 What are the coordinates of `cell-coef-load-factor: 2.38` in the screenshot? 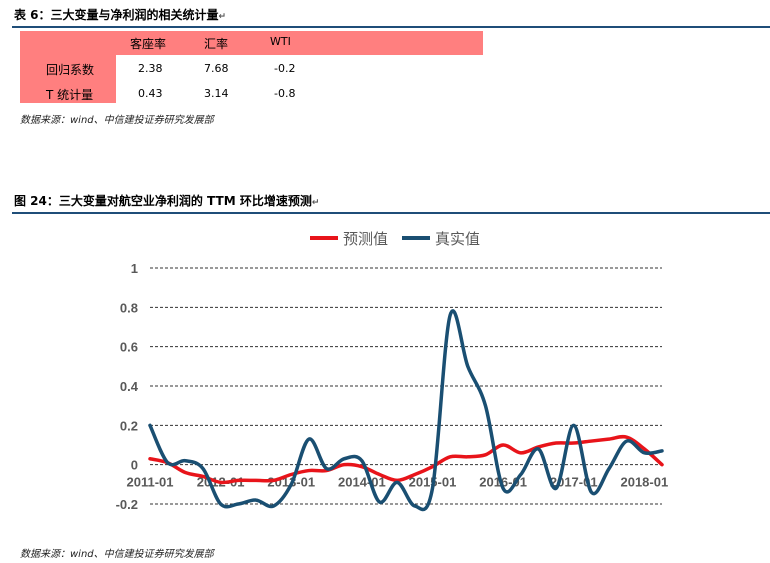 It's located at (150, 68).